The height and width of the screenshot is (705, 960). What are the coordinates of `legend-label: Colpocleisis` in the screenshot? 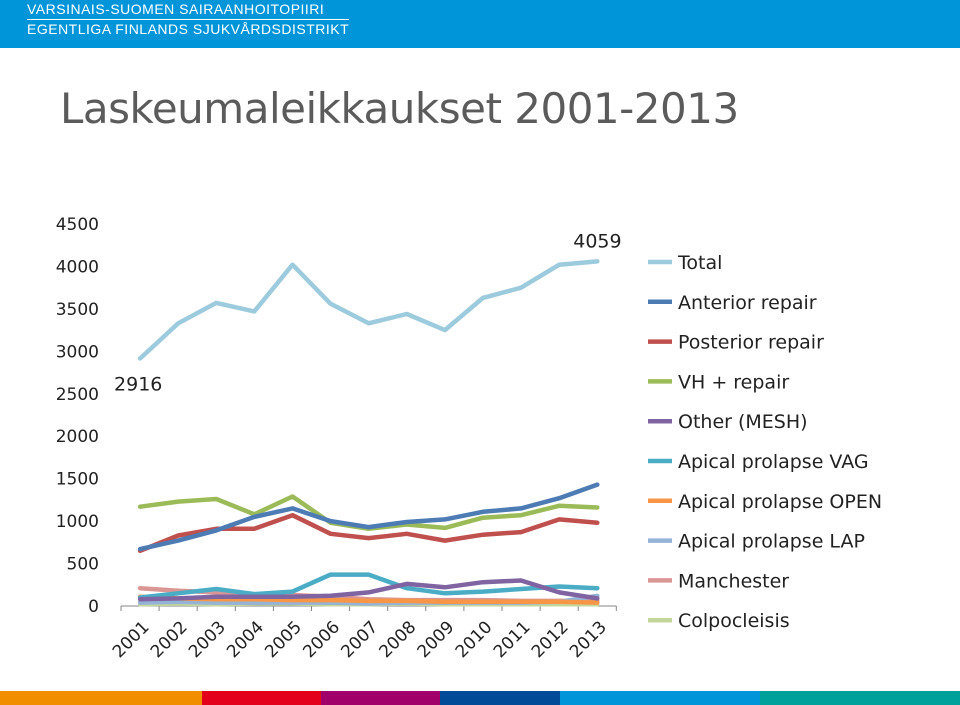 It's located at (734, 621).